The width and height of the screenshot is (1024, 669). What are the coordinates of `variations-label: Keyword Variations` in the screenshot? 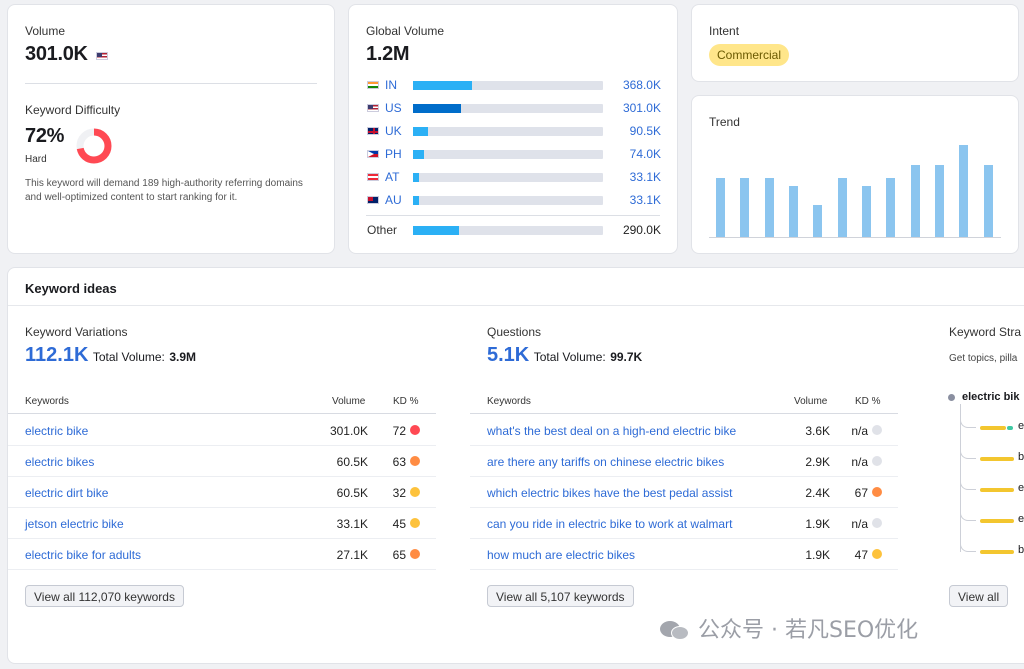 It's located at (76, 332).